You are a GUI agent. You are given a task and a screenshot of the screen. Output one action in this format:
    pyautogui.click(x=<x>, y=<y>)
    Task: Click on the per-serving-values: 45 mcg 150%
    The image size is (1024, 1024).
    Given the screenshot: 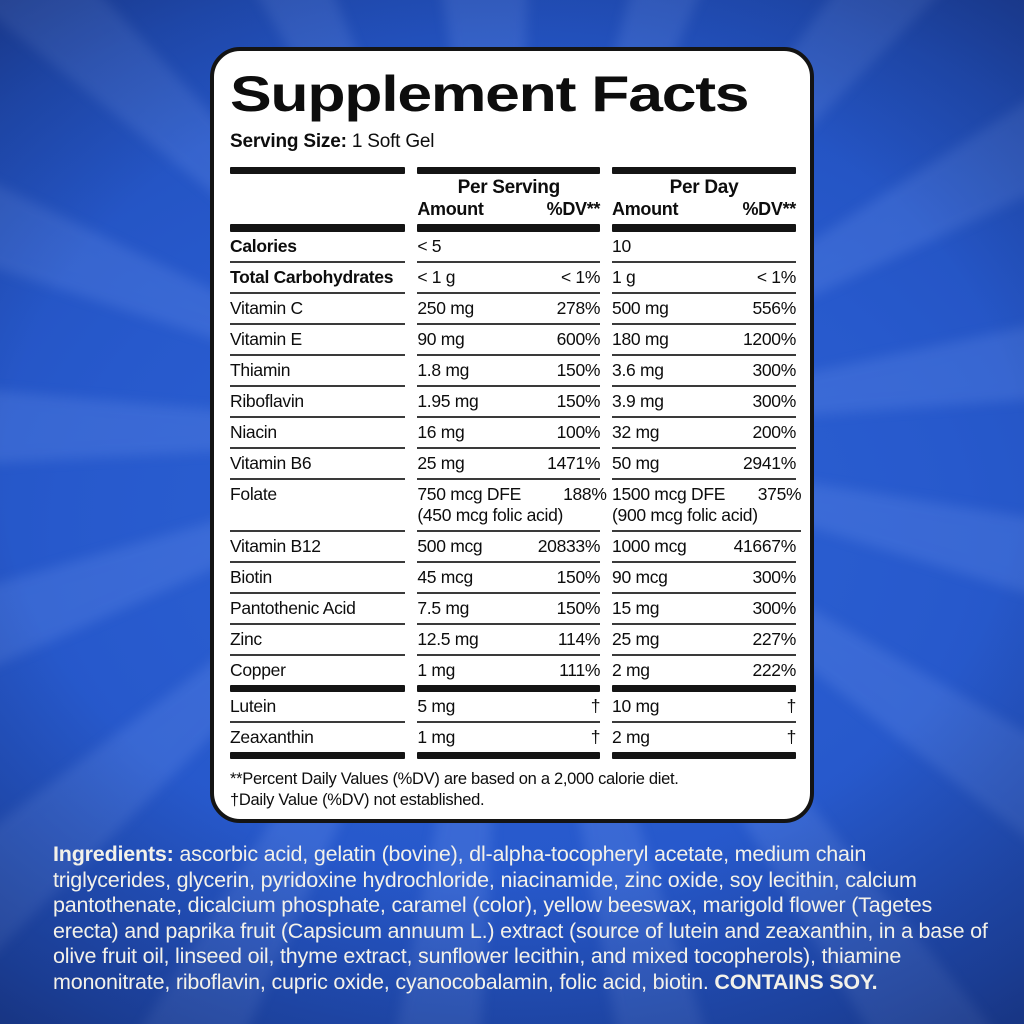 What is the action you would take?
    pyautogui.click(x=508, y=578)
    